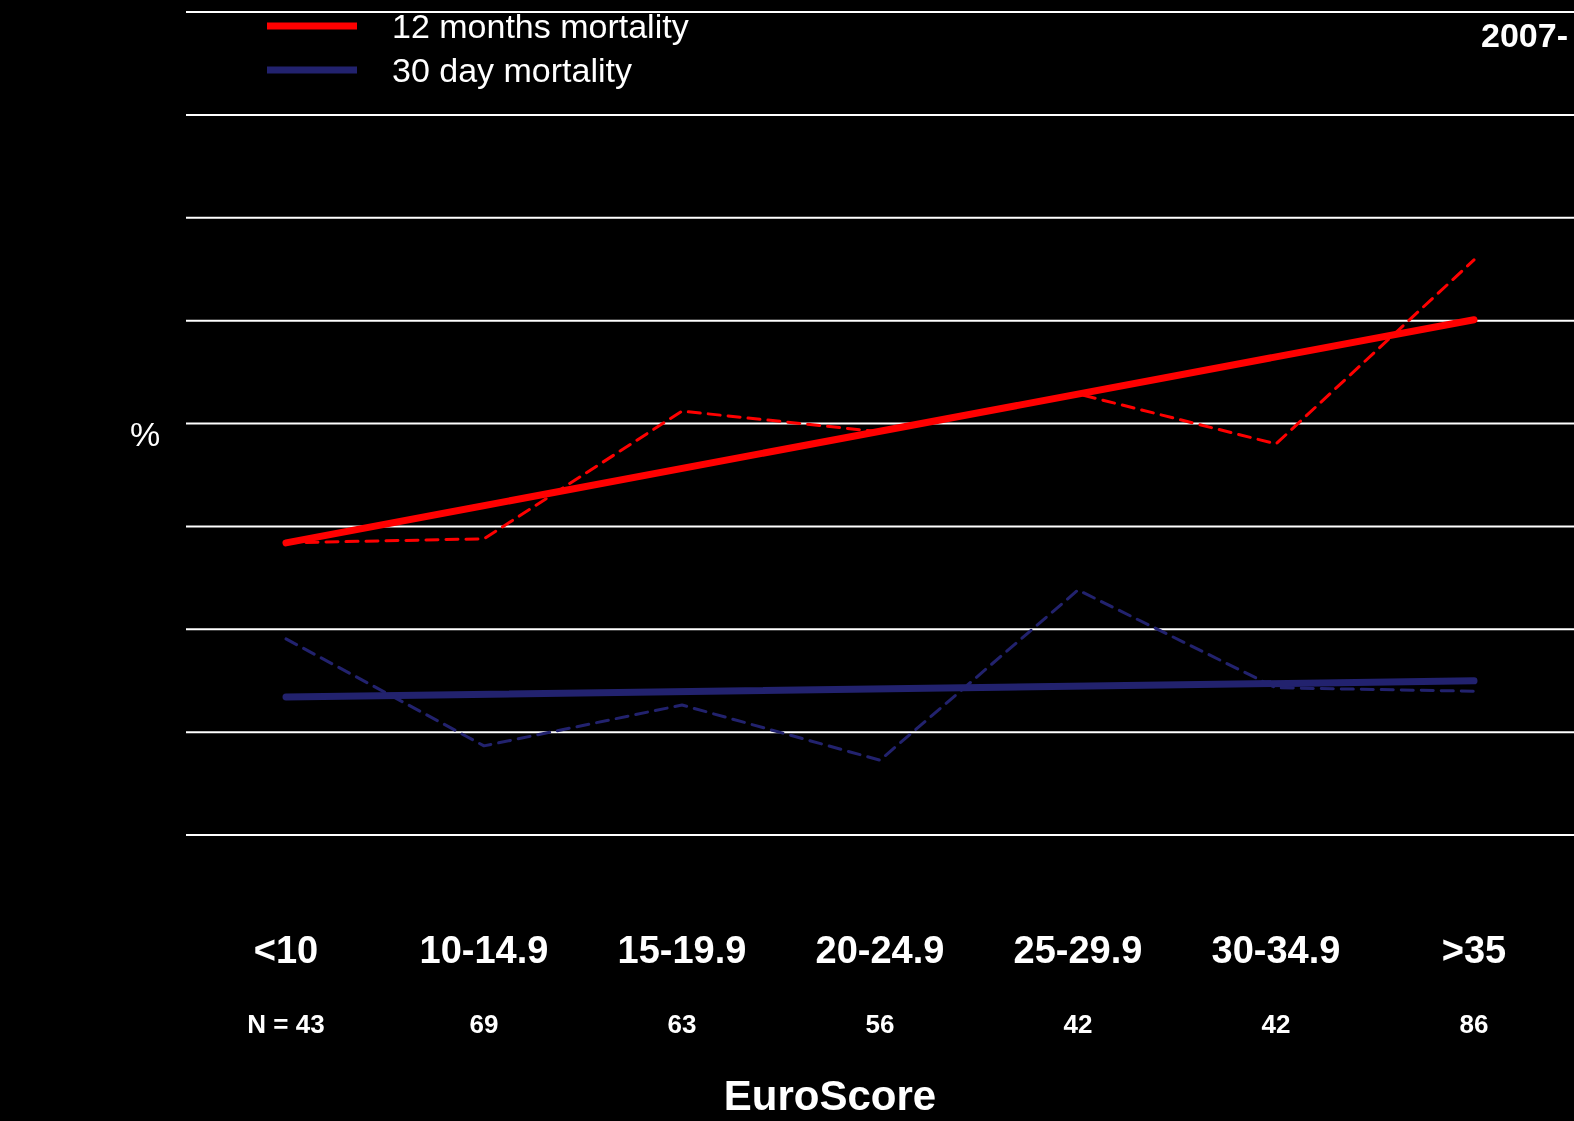 Image resolution: width=1574 pixels, height=1121 pixels. I want to click on text: 56, so click(880, 1024).